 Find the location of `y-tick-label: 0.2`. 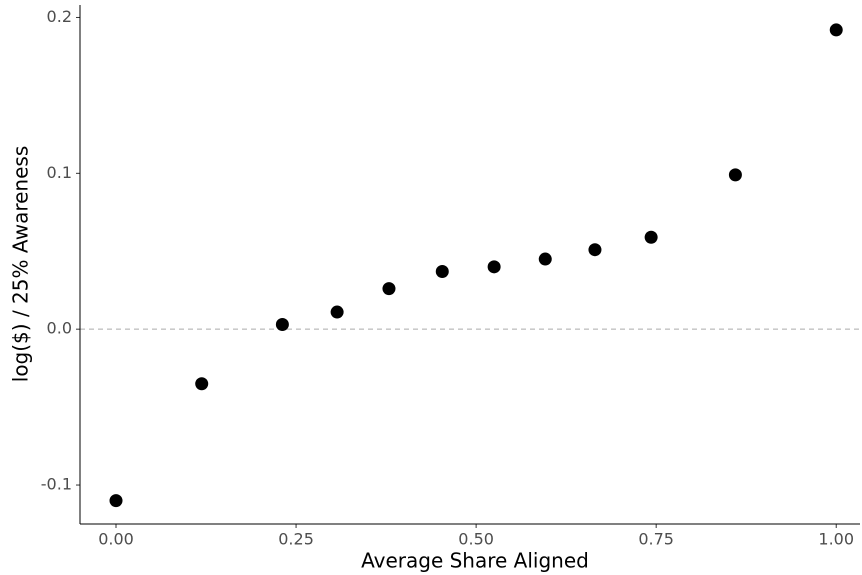

y-tick-label: 0.2 is located at coordinates (59, 16).